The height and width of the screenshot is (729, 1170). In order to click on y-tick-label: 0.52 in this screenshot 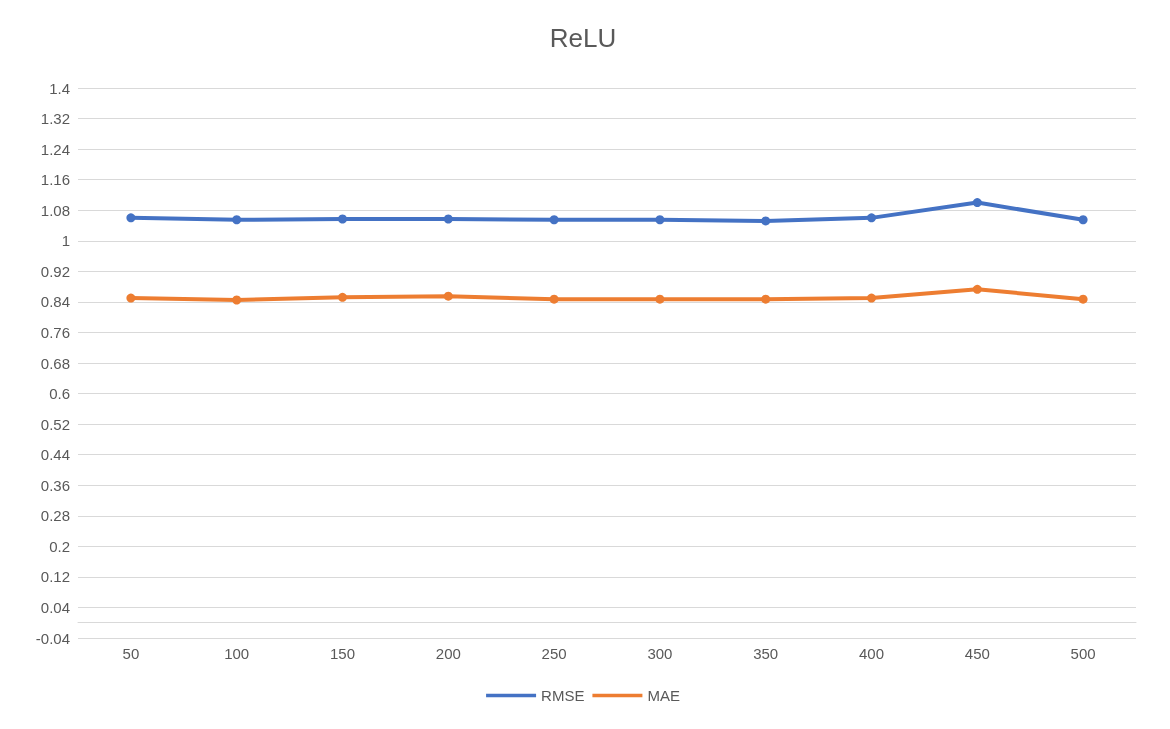, I will do `click(55, 424)`.